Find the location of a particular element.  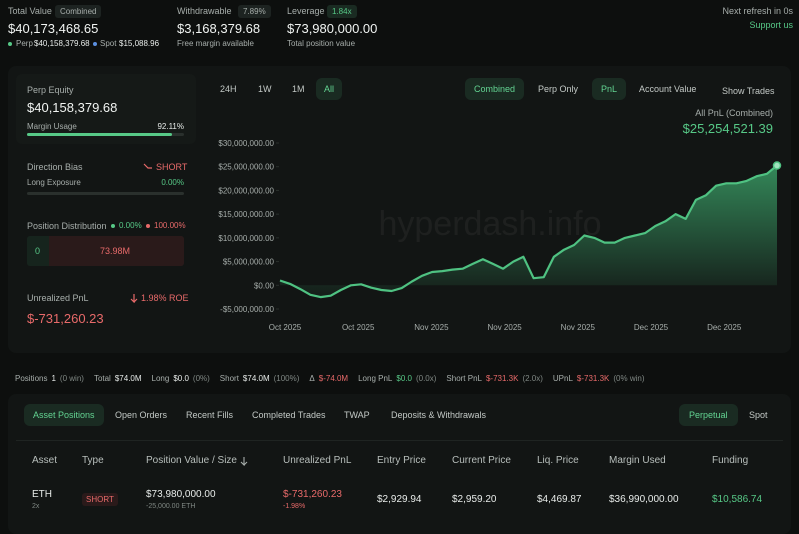

summary-label: Long PnL is located at coordinates (375, 378).